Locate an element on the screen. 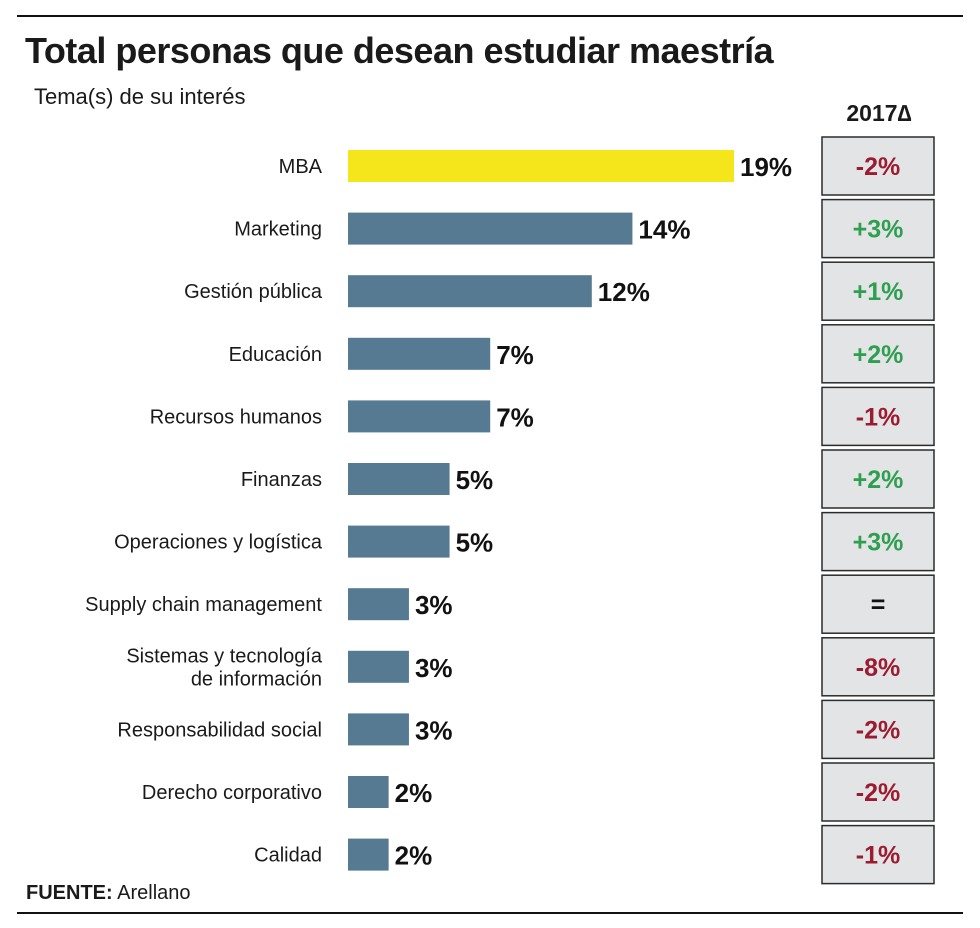 Image resolution: width=980 pixels, height=928 pixels. source-label: FUENTE: is located at coordinates (69, 893).